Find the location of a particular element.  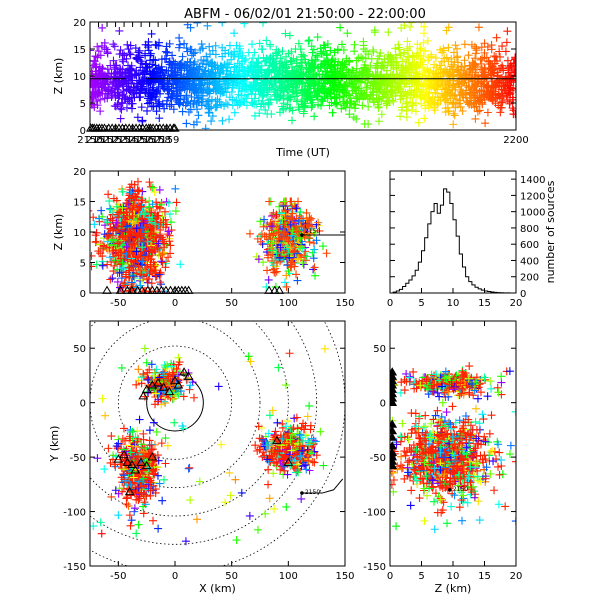

histogram-bars is located at coordinates (453, 241).